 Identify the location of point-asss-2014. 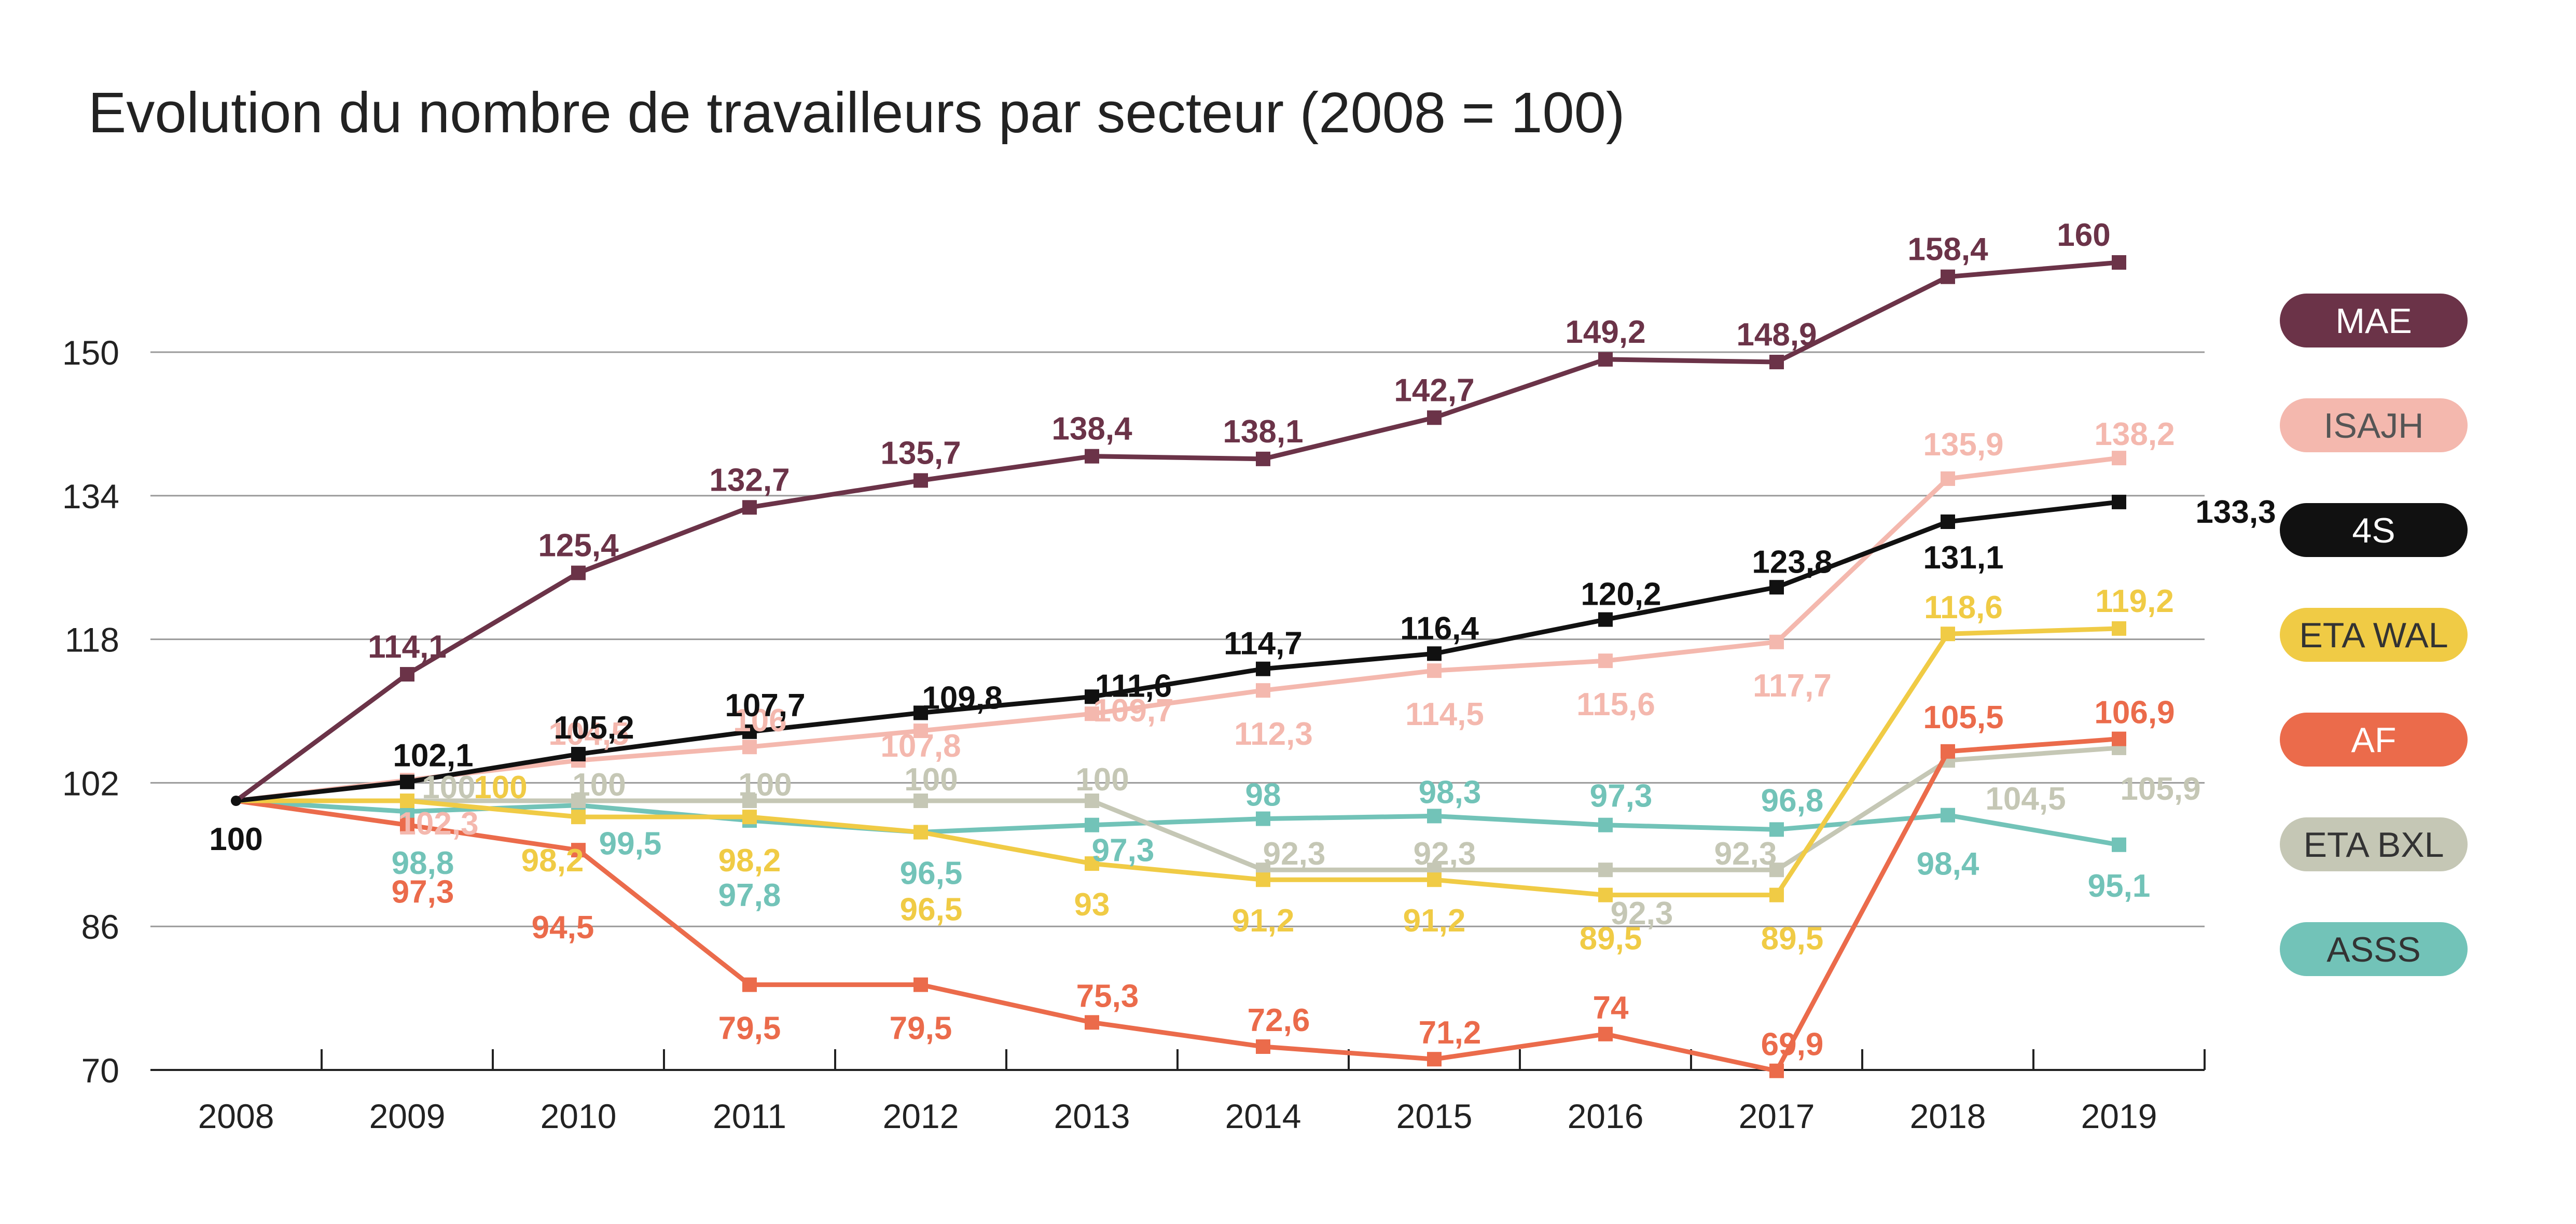
(1263, 819).